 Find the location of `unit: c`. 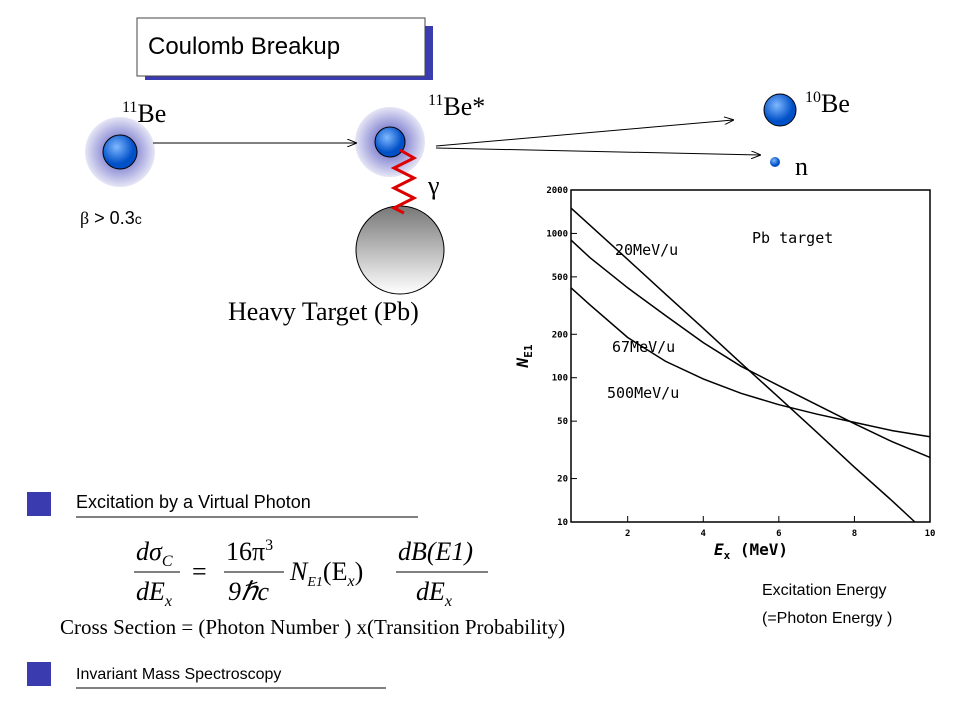

unit: c is located at coordinates (138, 219).